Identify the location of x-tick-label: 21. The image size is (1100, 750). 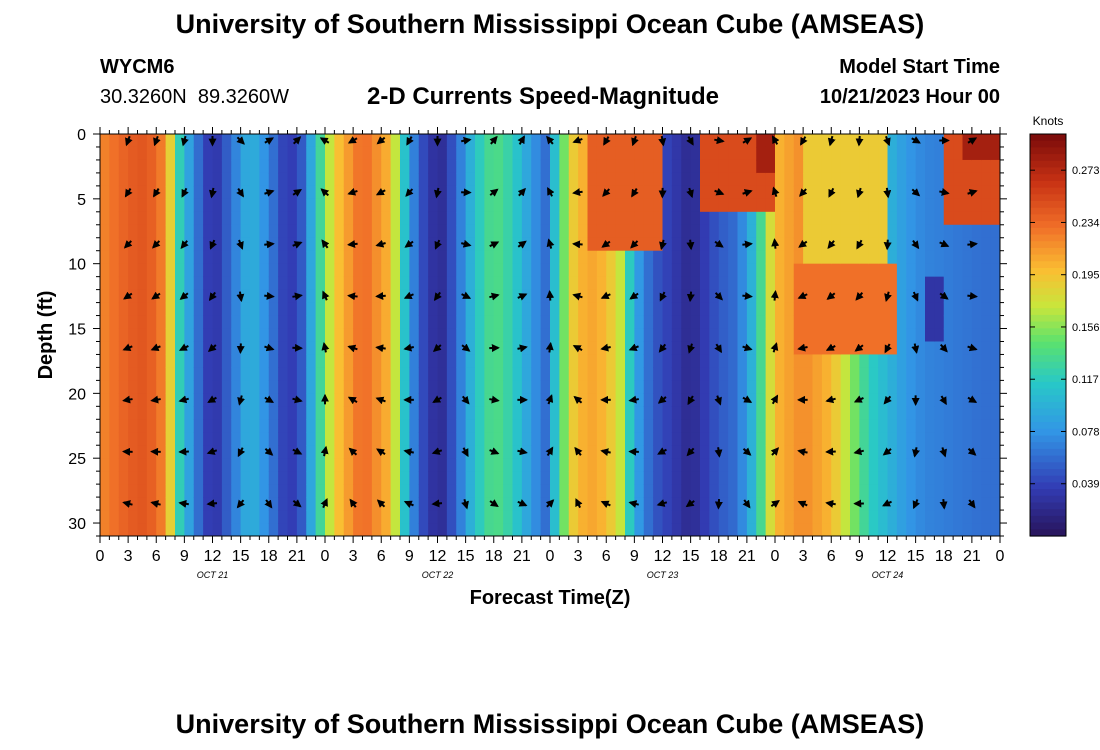
(972, 556).